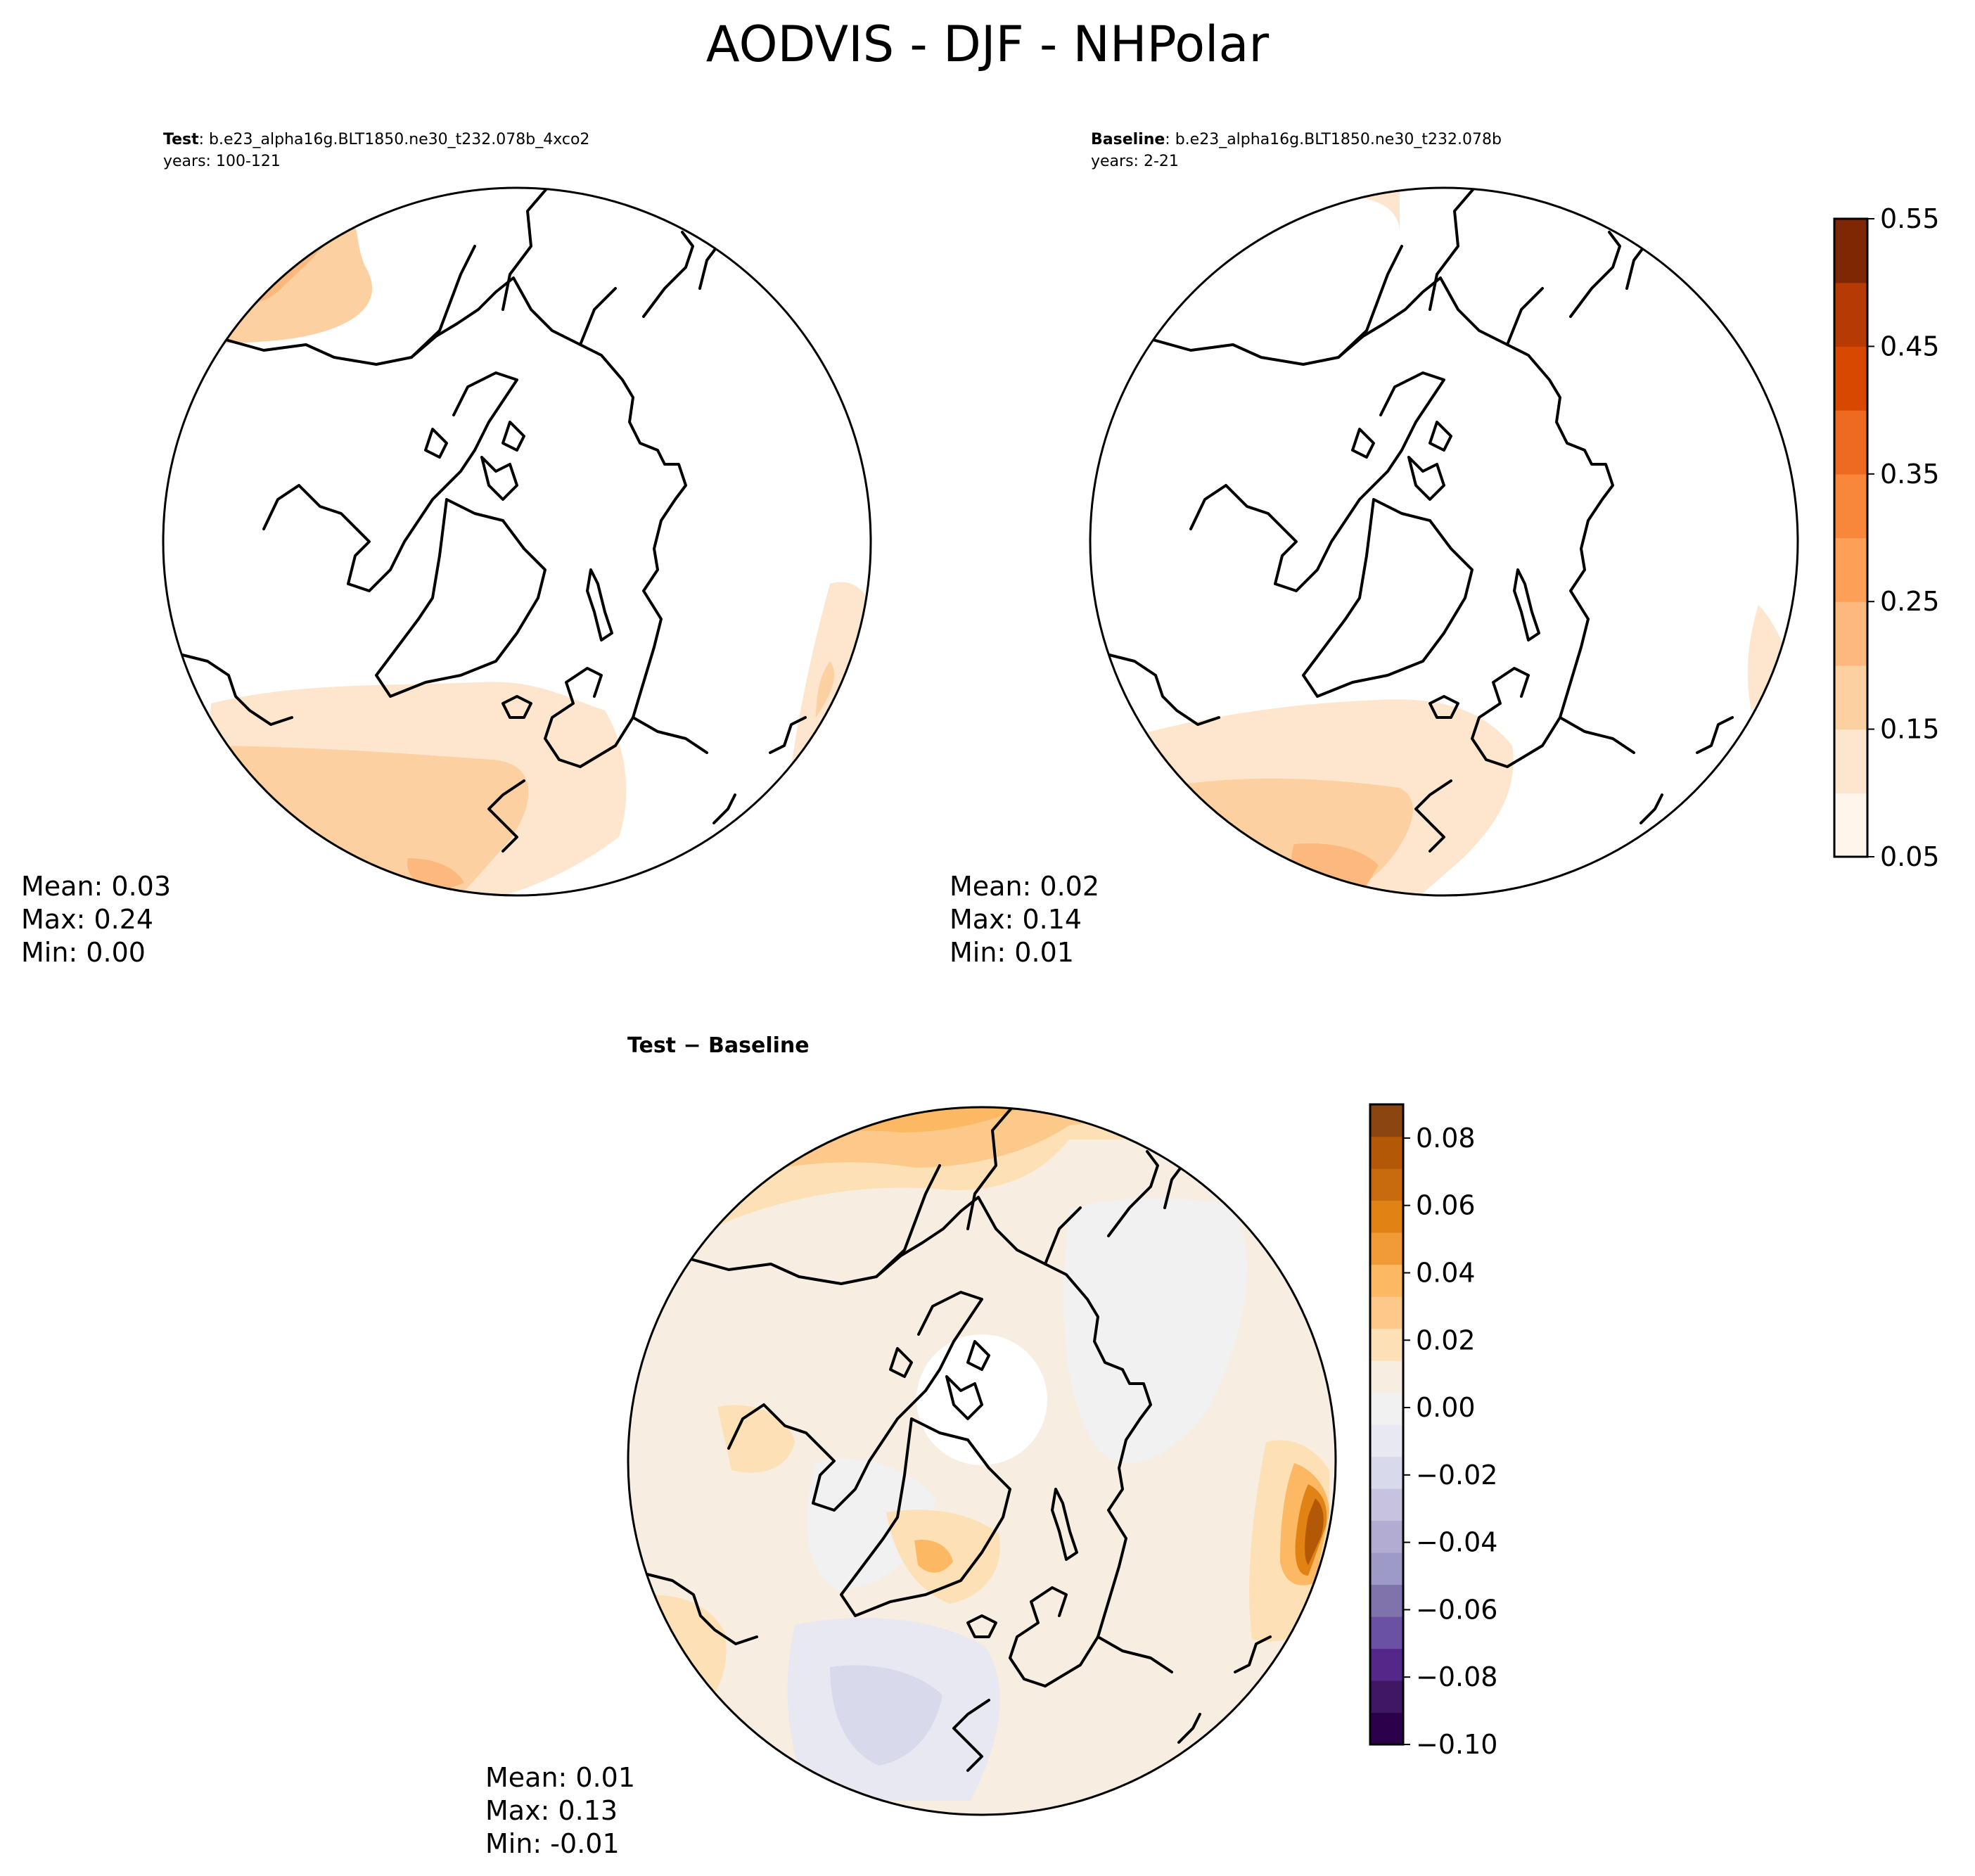 This screenshot has height=1876, width=1975. Describe the element at coordinates (492, 520) in the screenshot. I see `test-coastlines` at that location.